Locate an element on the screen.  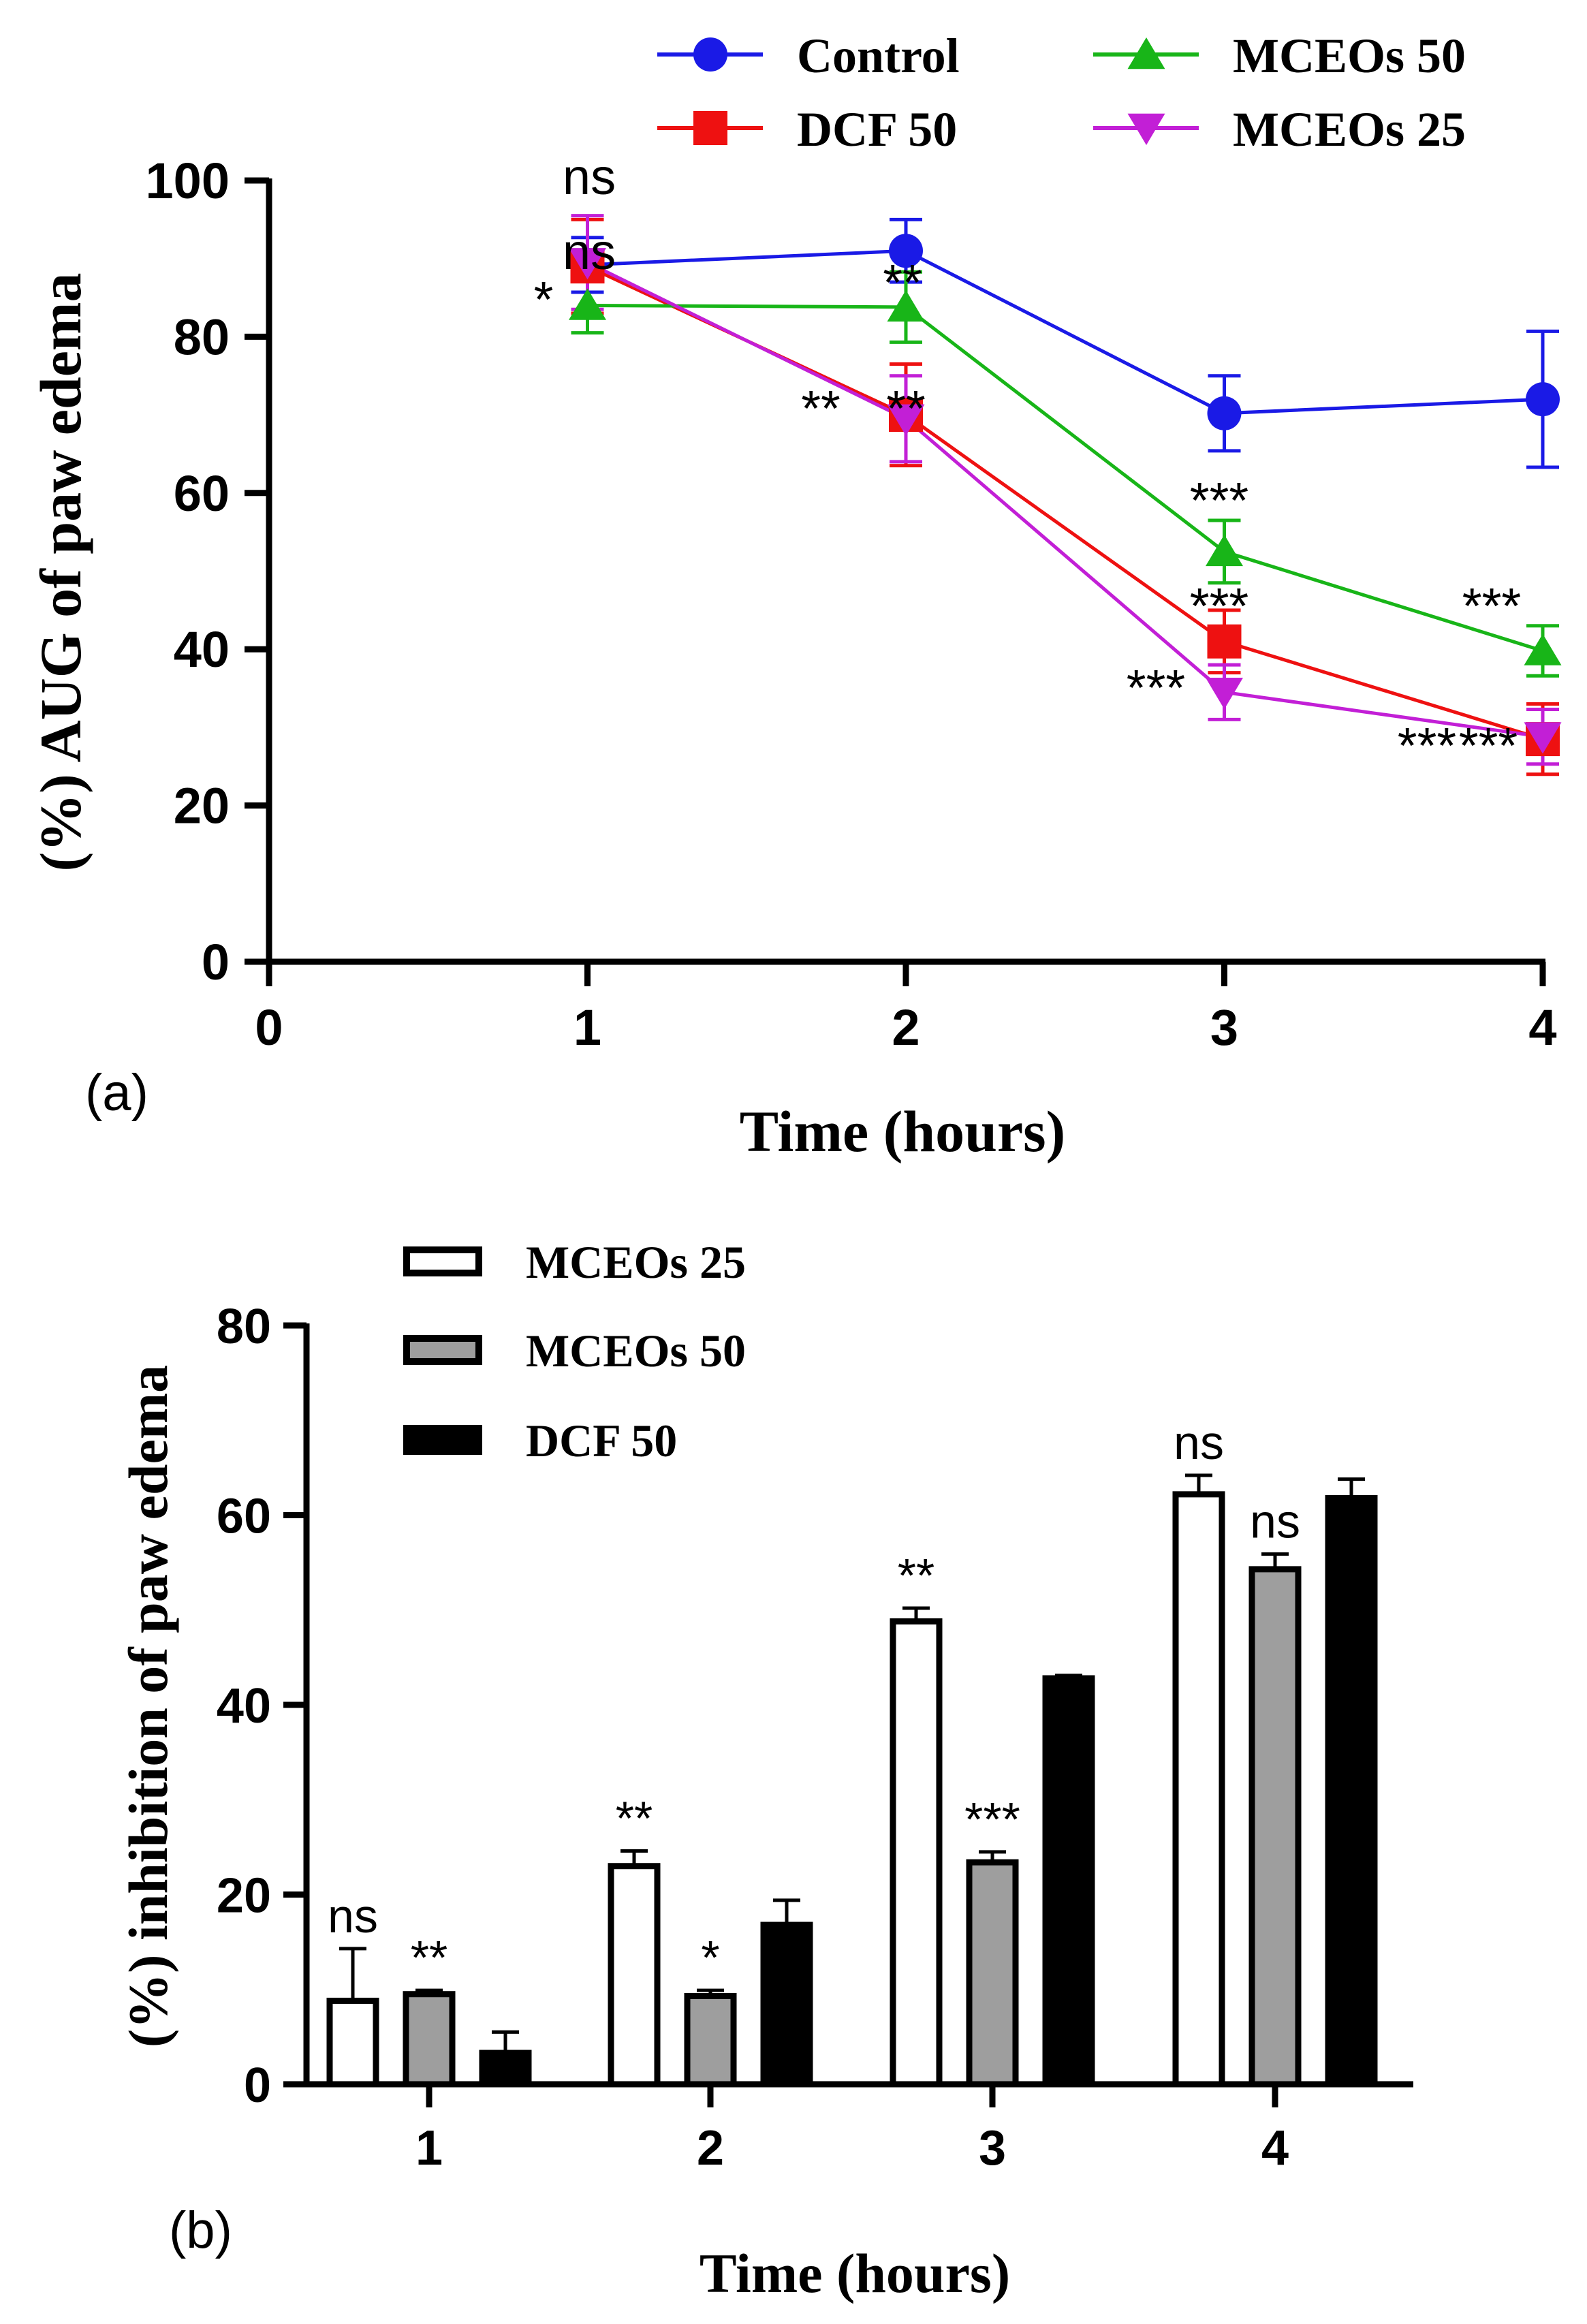
legend-label: Control is located at coordinates (879, 56).